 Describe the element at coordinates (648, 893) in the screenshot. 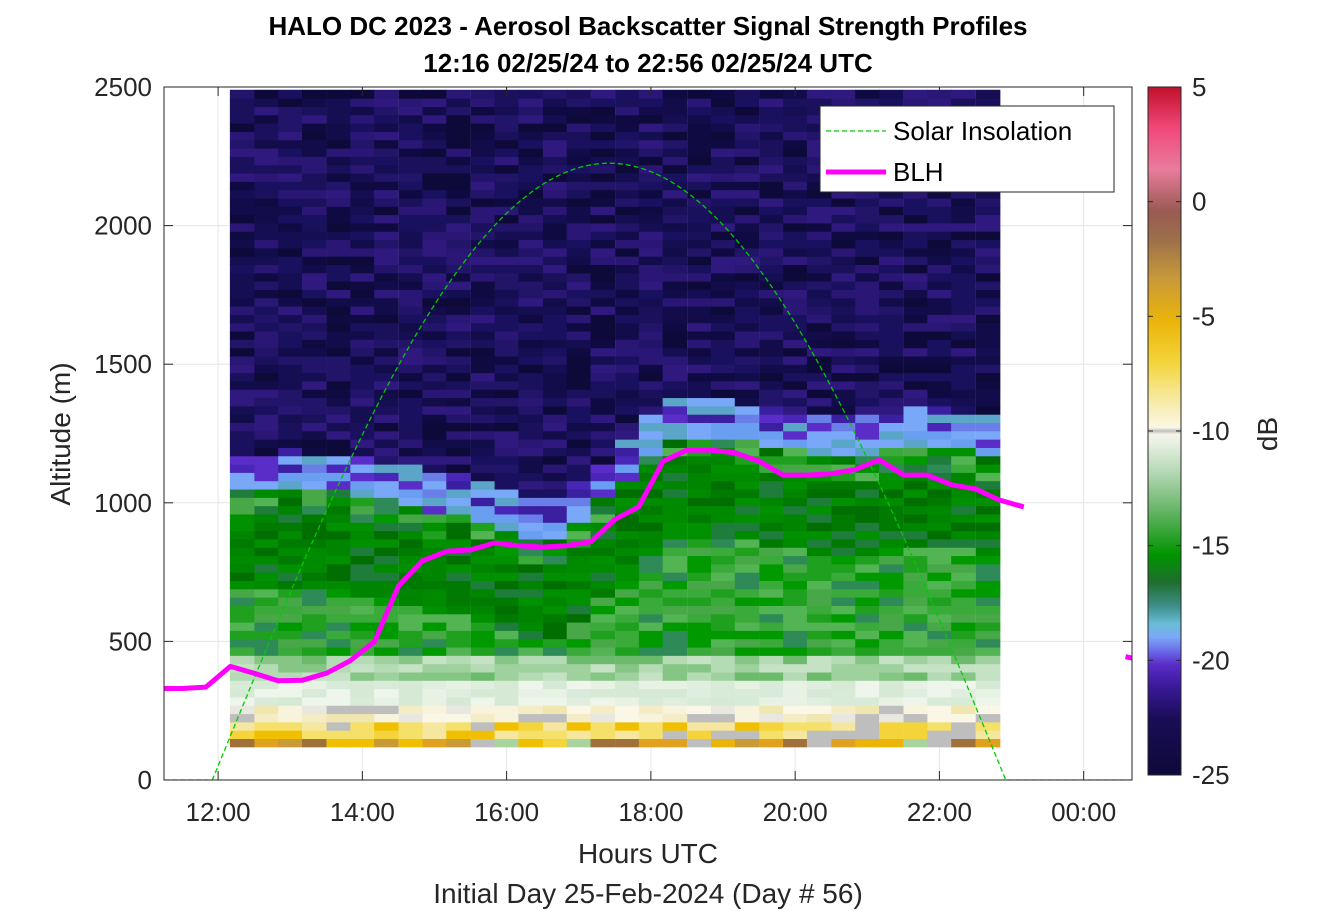

I see `x-axis-sublabel: Initial Day 25-Feb-2024 (Day # 56)` at that location.